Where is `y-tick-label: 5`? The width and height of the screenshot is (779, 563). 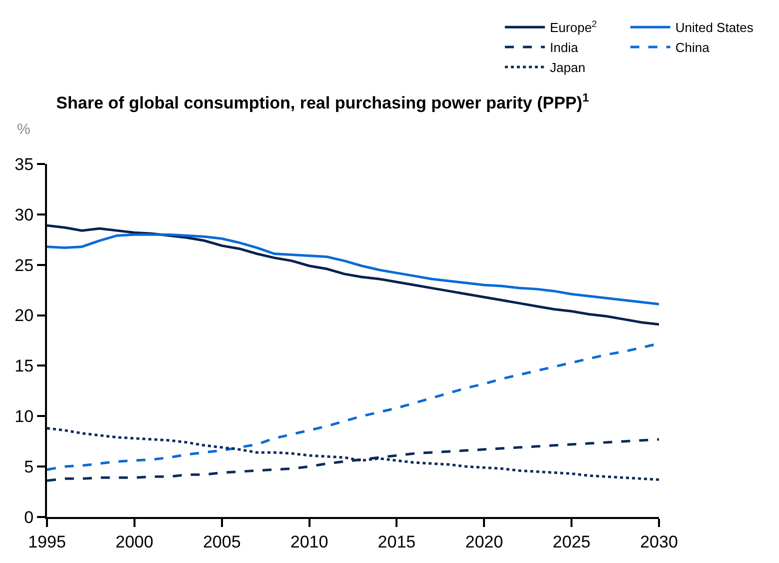 y-tick-label: 5 is located at coordinates (29, 467).